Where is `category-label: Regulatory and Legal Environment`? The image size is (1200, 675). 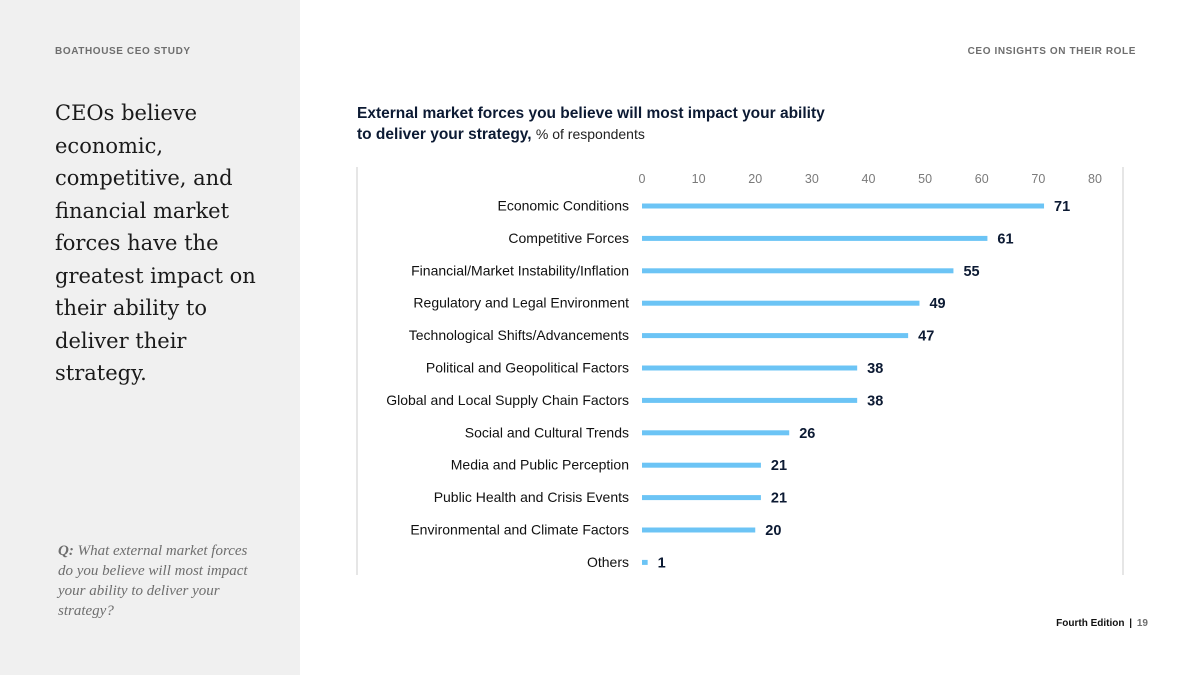 category-label: Regulatory and Legal Environment is located at coordinates (521, 303).